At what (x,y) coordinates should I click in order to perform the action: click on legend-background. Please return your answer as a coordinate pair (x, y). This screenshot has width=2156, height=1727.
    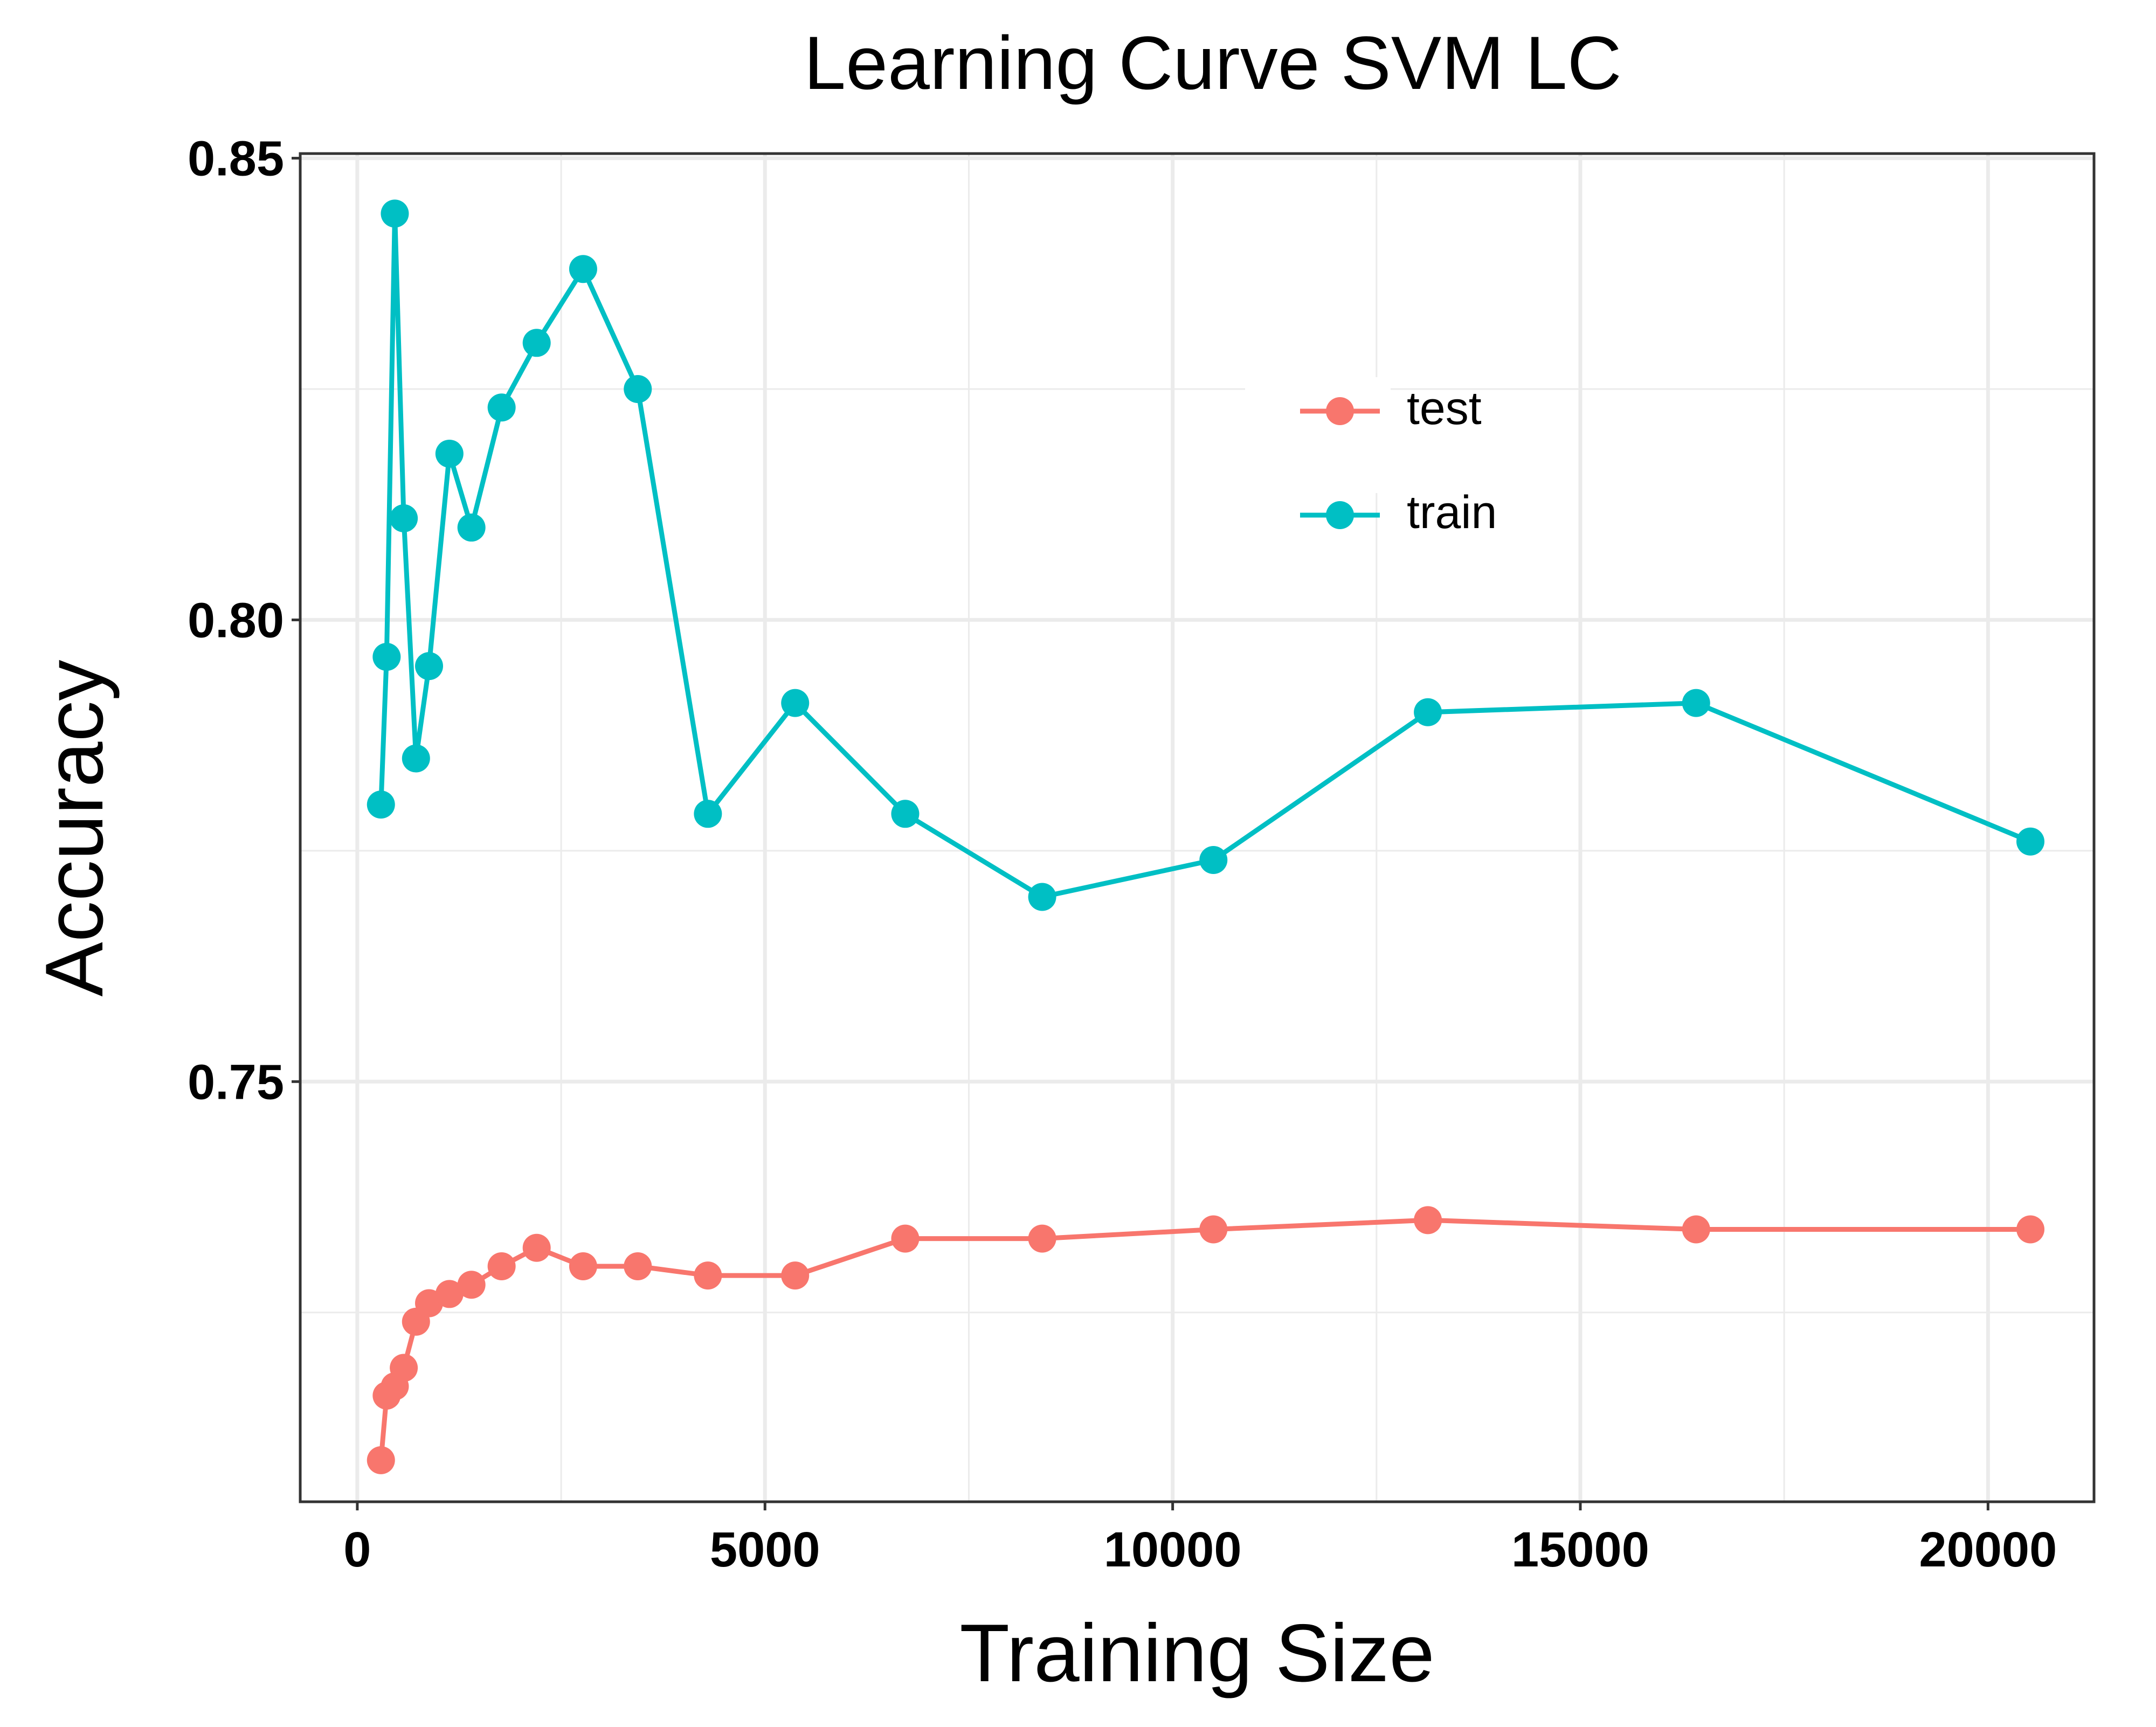
    Looking at the image, I should click on (1318, 435).